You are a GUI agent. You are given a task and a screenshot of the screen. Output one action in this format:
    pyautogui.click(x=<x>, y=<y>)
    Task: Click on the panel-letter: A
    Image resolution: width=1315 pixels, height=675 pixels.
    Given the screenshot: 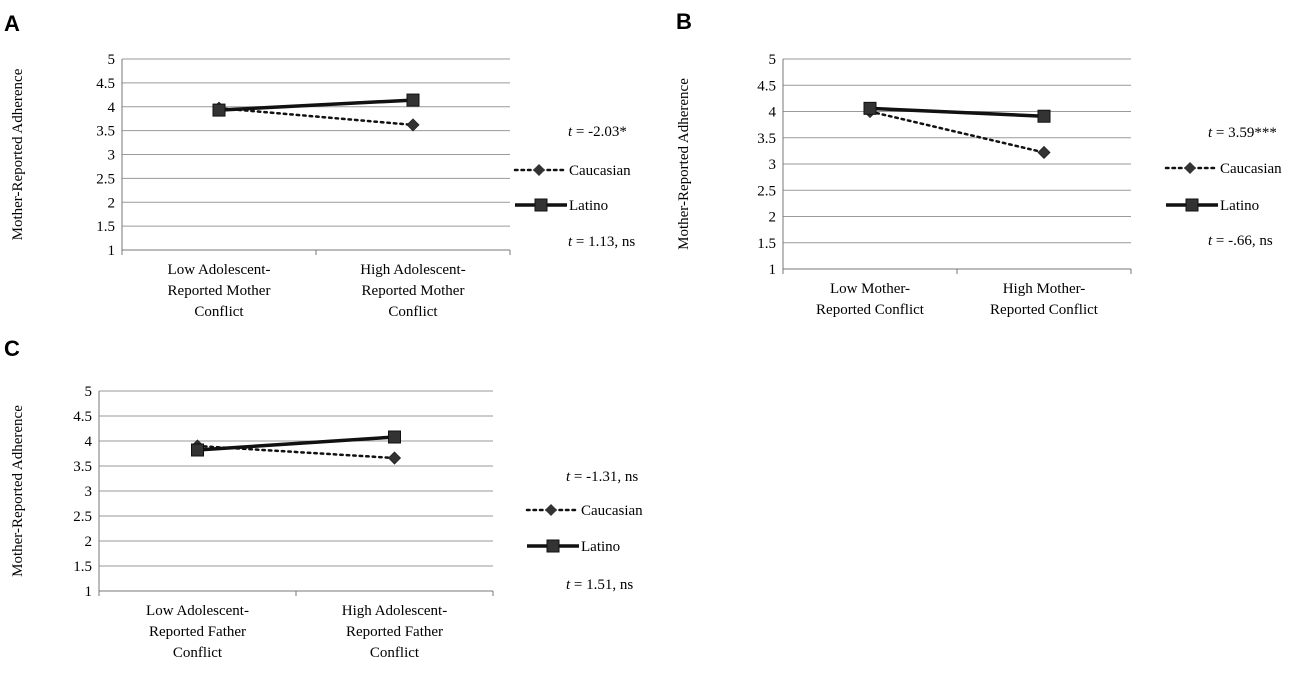 What is the action you would take?
    pyautogui.click(x=12, y=23)
    